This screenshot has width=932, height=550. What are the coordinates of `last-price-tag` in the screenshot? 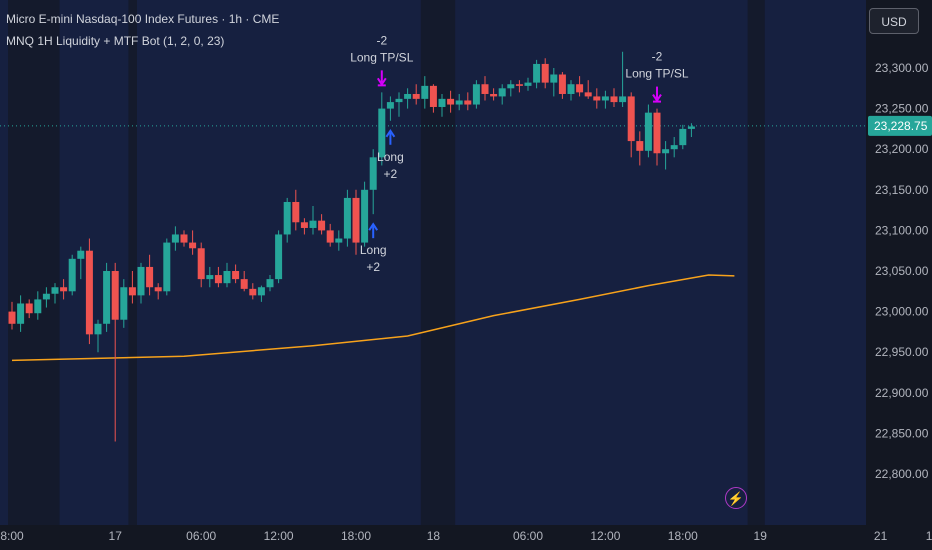 It's located at (900, 125).